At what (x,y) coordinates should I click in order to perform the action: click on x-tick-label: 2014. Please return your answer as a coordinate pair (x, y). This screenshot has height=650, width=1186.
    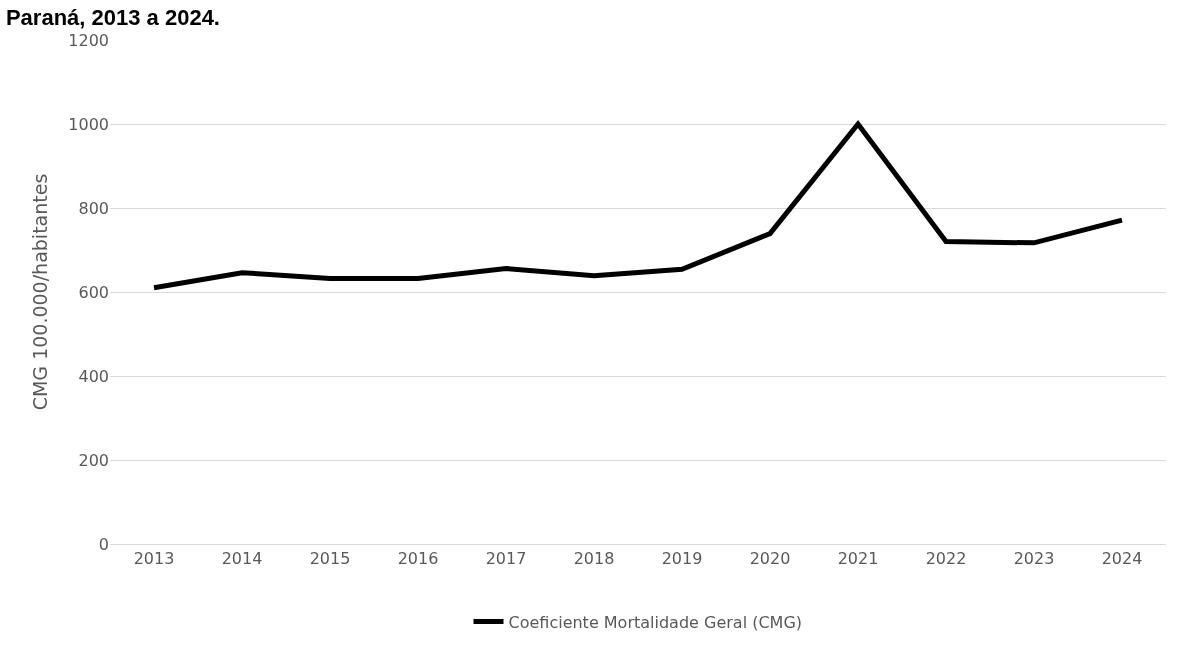
    Looking at the image, I should click on (242, 559).